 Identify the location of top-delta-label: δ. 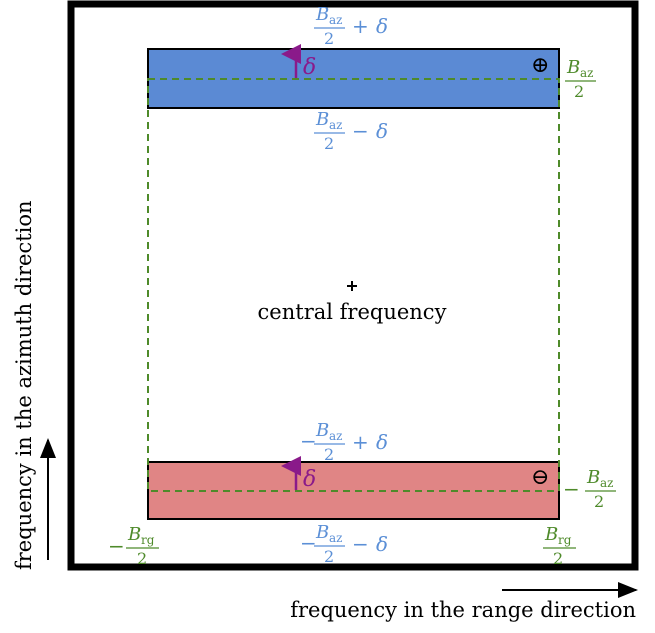
(309, 67).